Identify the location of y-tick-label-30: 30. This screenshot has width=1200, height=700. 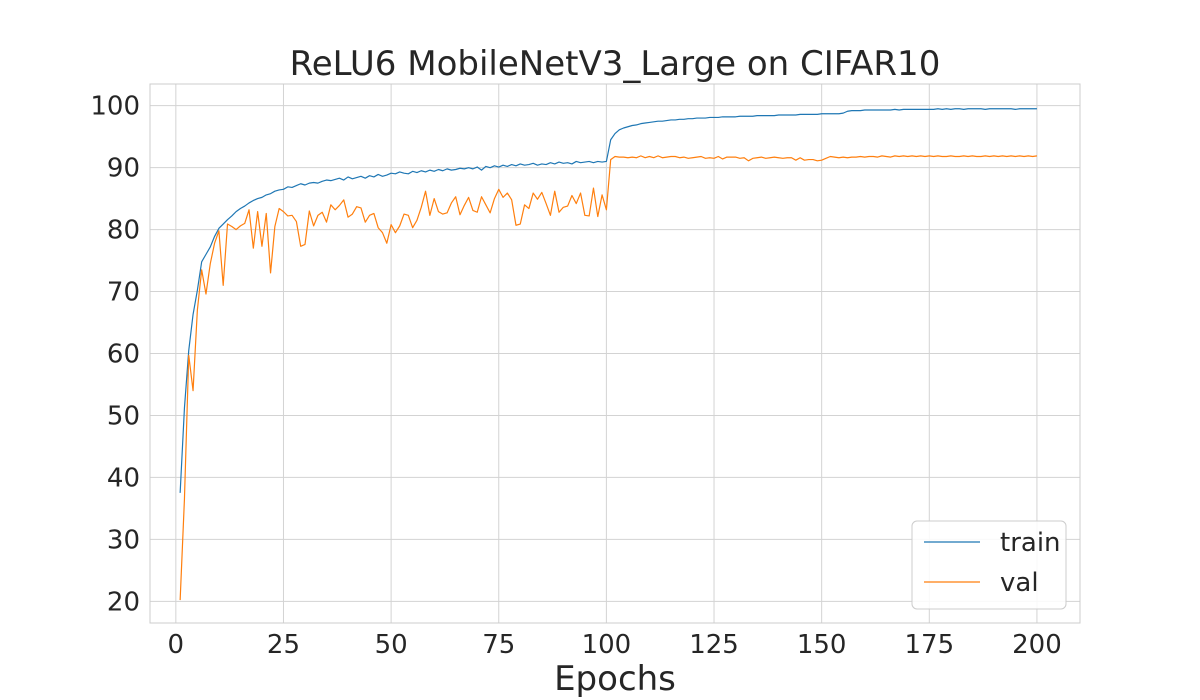
(123, 540).